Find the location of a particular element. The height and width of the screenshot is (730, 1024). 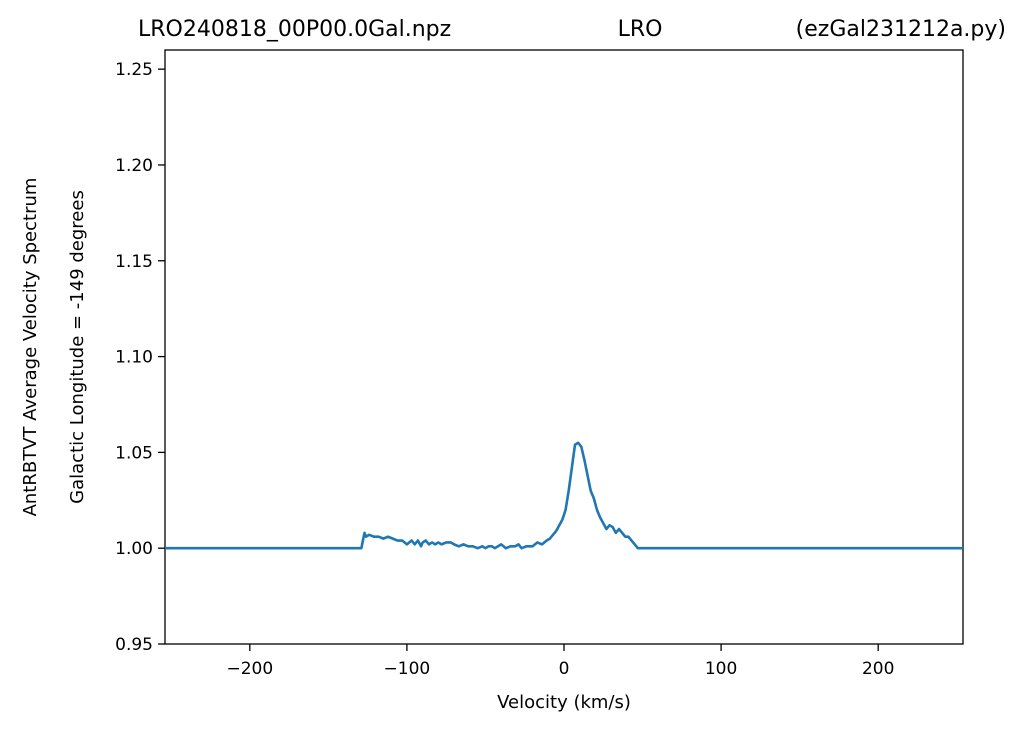

y-tick-label: 0.95 is located at coordinates (134, 645).